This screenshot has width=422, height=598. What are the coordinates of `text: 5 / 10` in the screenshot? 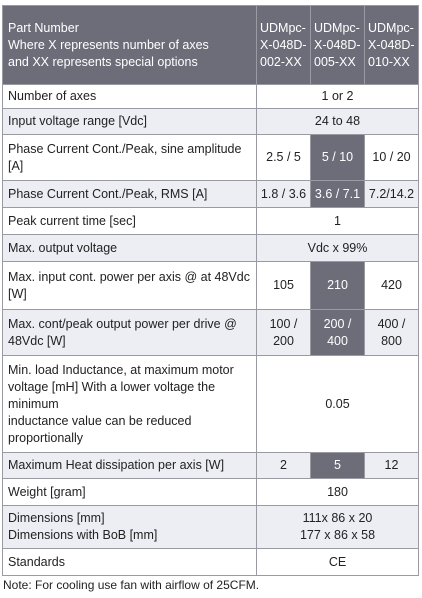 It's located at (337, 157).